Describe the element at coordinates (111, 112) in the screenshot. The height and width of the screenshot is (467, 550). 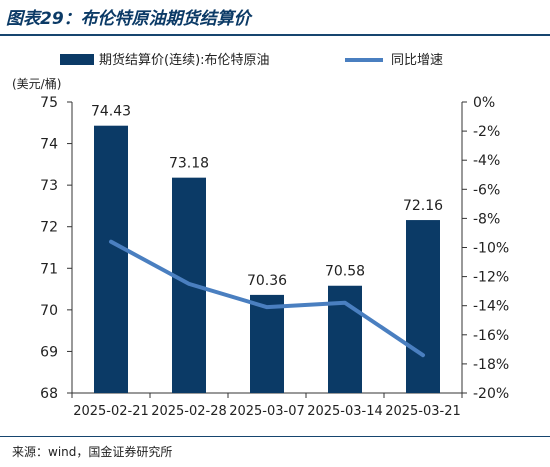
I see `bar-data-label: 74.43` at that location.